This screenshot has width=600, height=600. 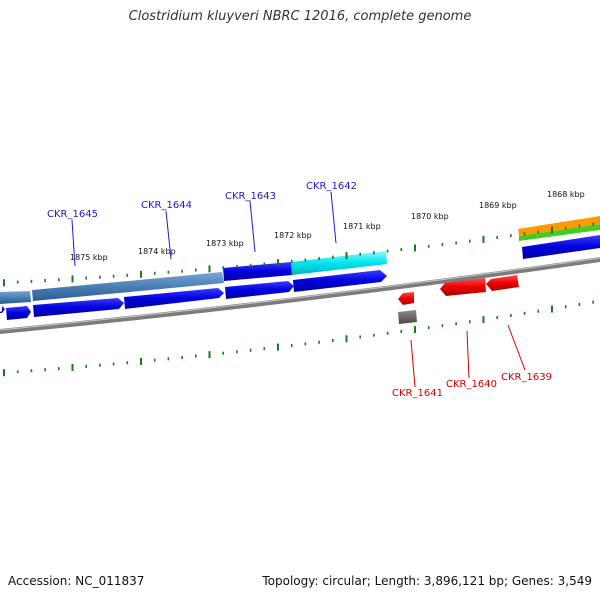 I want to click on ruler-ticks-upper, so click(x=298, y=254).